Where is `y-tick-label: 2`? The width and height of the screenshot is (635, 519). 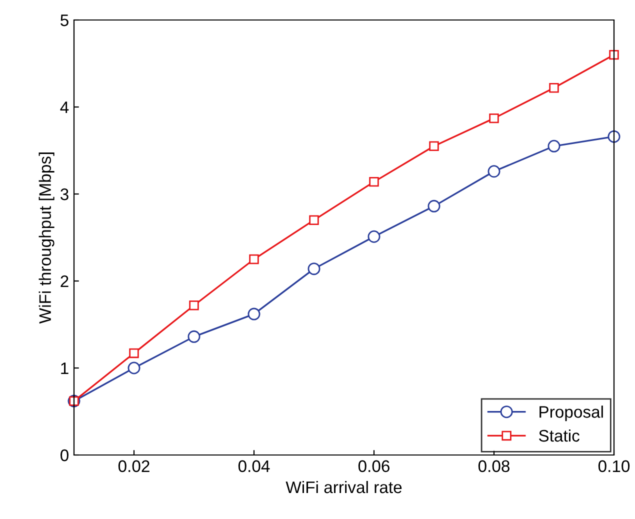
y-tick-label: 2 is located at coordinates (64, 281).